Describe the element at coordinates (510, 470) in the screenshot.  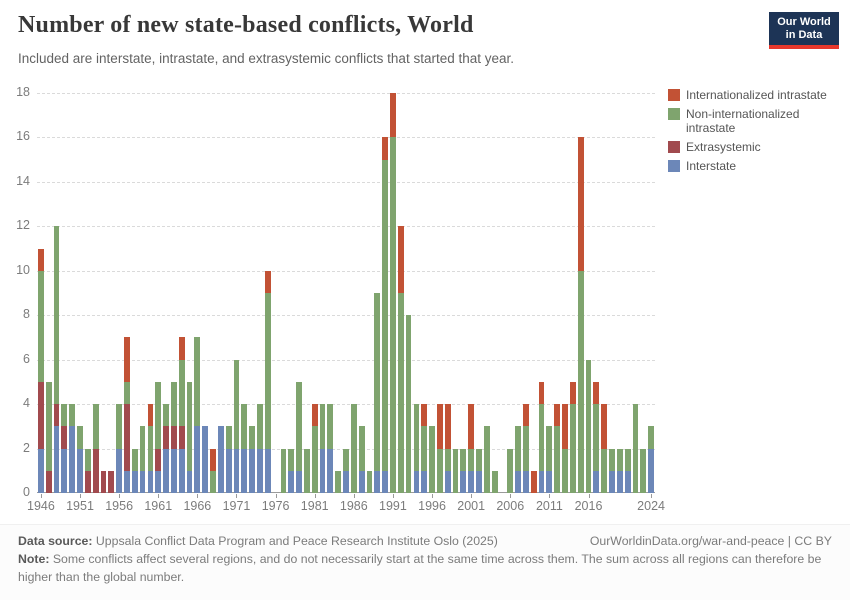
I see `bar-2006` at that location.